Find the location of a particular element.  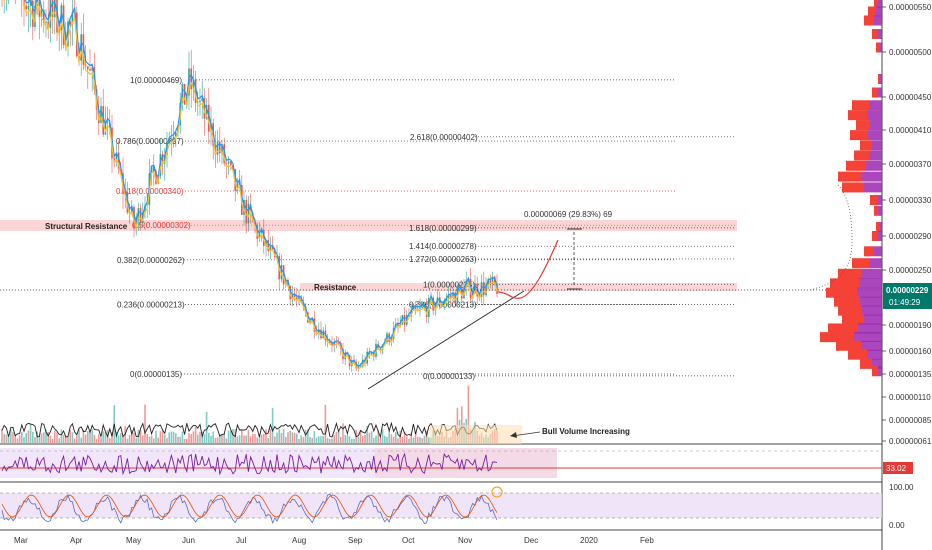

bull-volume-arrow is located at coordinates (526, 434).